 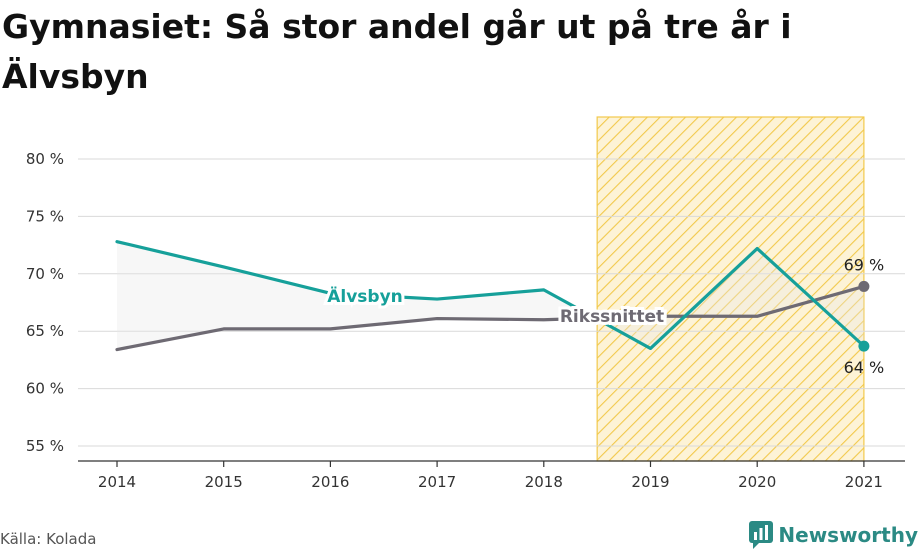 I want to click on brand-name: Newsworthy, so click(x=848, y=535).